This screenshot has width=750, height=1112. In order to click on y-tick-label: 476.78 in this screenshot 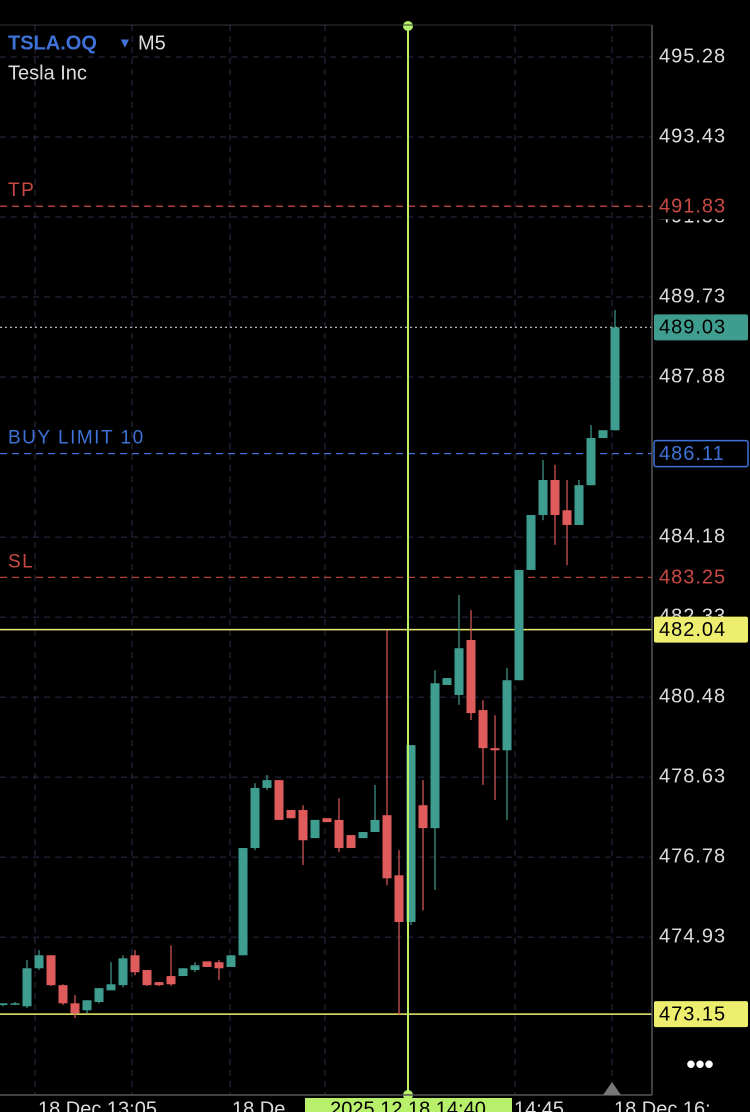, I will do `click(692, 856)`.